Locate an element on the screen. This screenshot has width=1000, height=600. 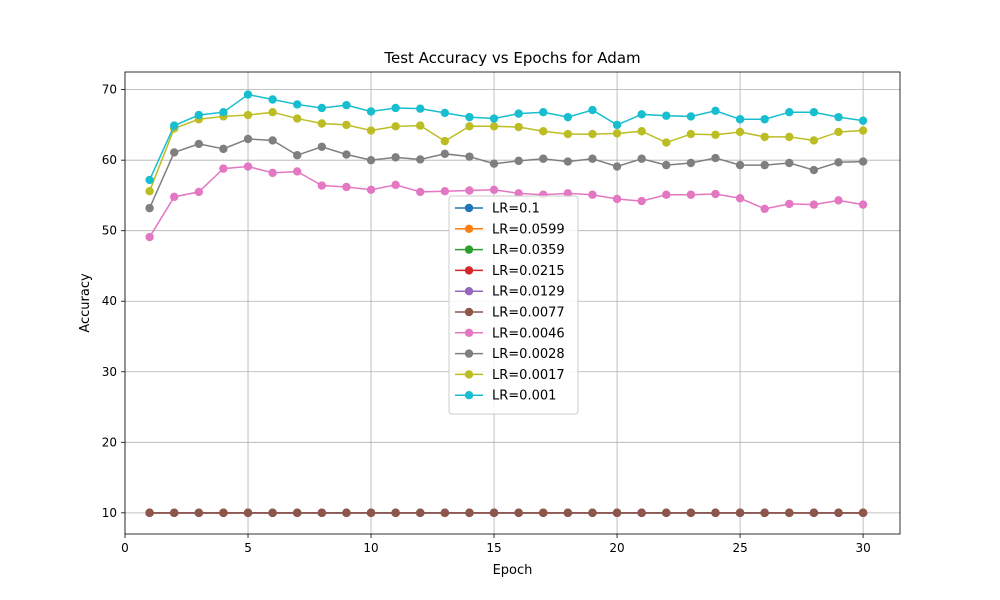
legend-label: LR=0.0215 is located at coordinates (528, 271).